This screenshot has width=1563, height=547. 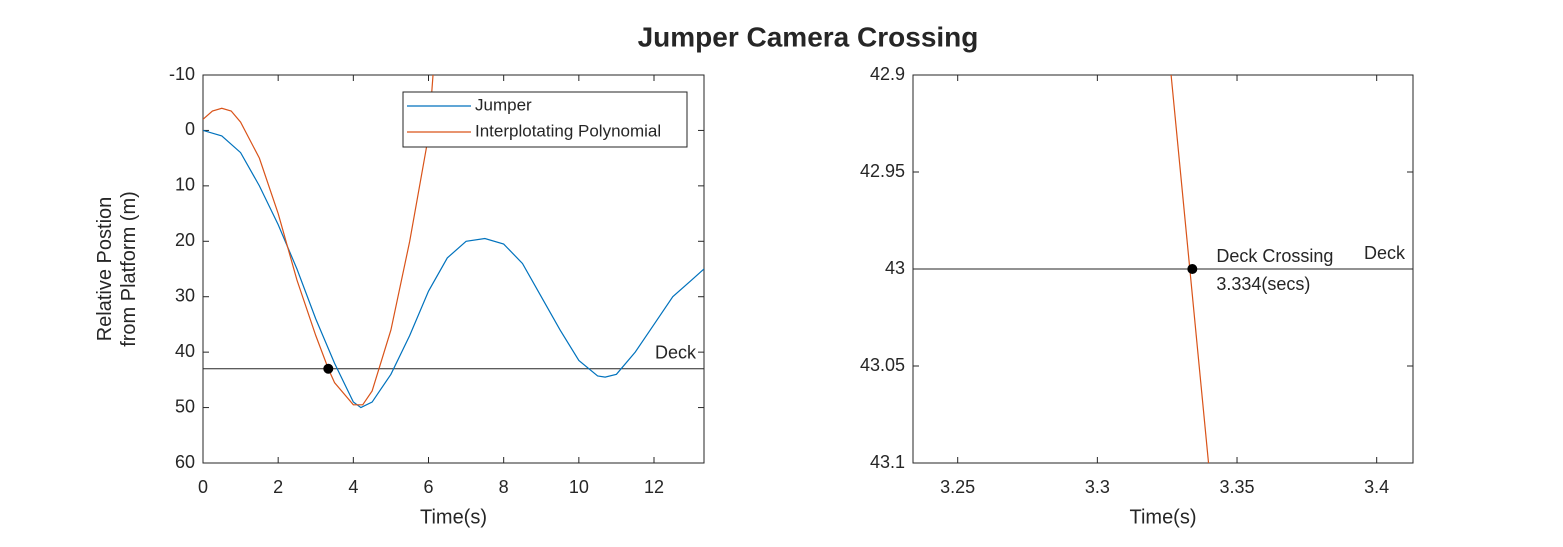 I want to click on x-tick-label: 2, so click(x=278, y=487).